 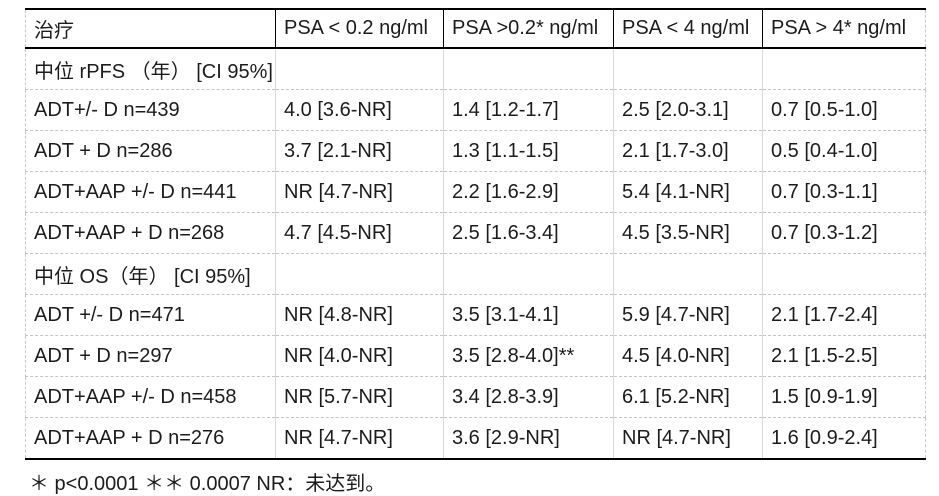 What do you see at coordinates (844, 151) in the screenshot?
I see `value-cell: 0.5 [0.4-1.0]` at bounding box center [844, 151].